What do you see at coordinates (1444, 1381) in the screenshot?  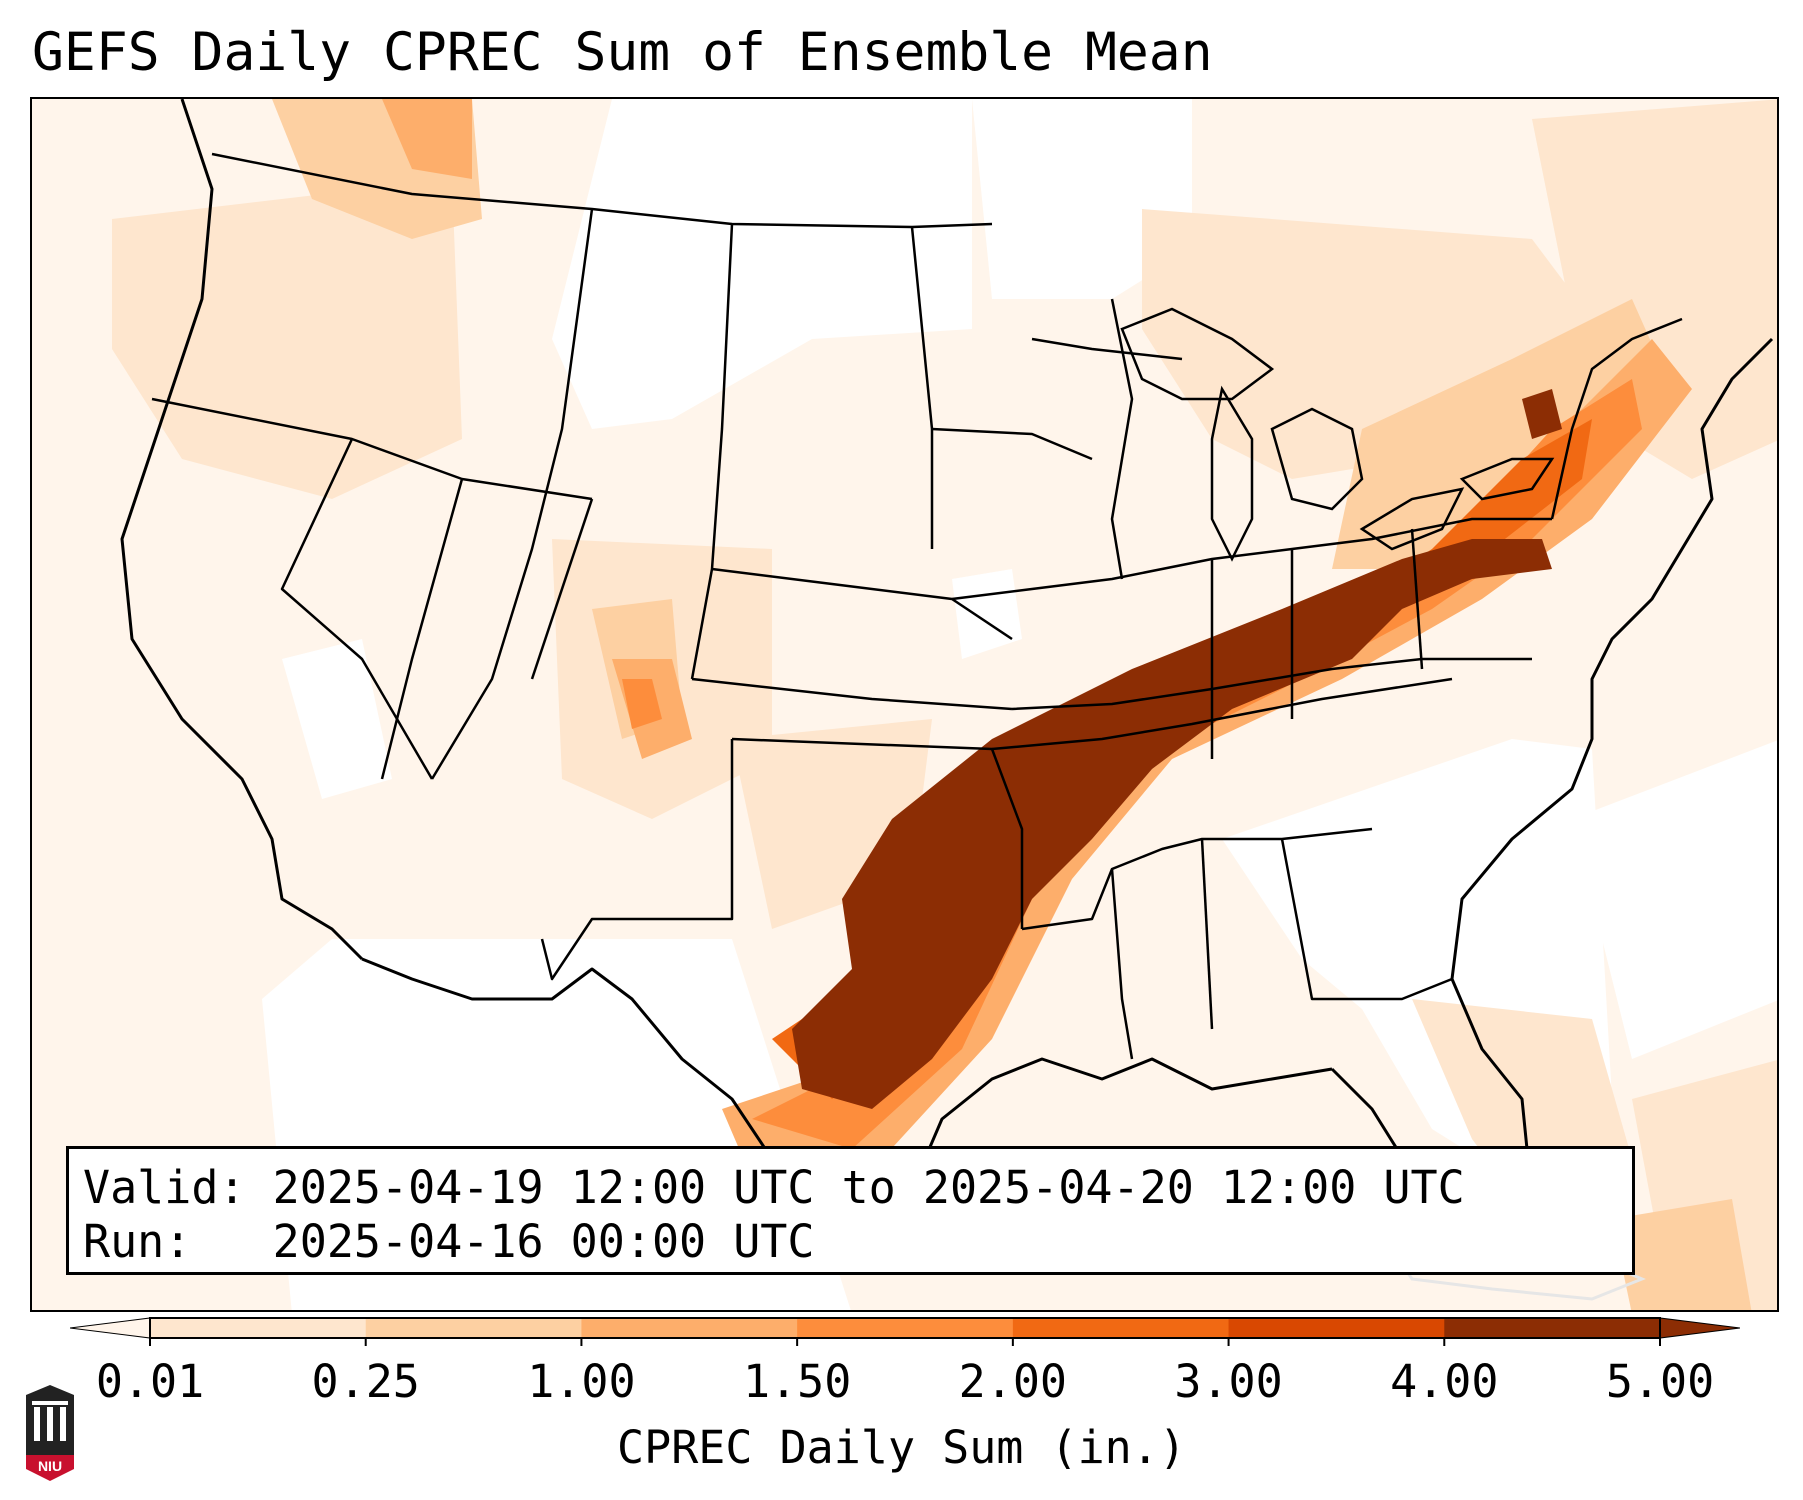 I see `colorbar-tick-label: 4.00` at bounding box center [1444, 1381].